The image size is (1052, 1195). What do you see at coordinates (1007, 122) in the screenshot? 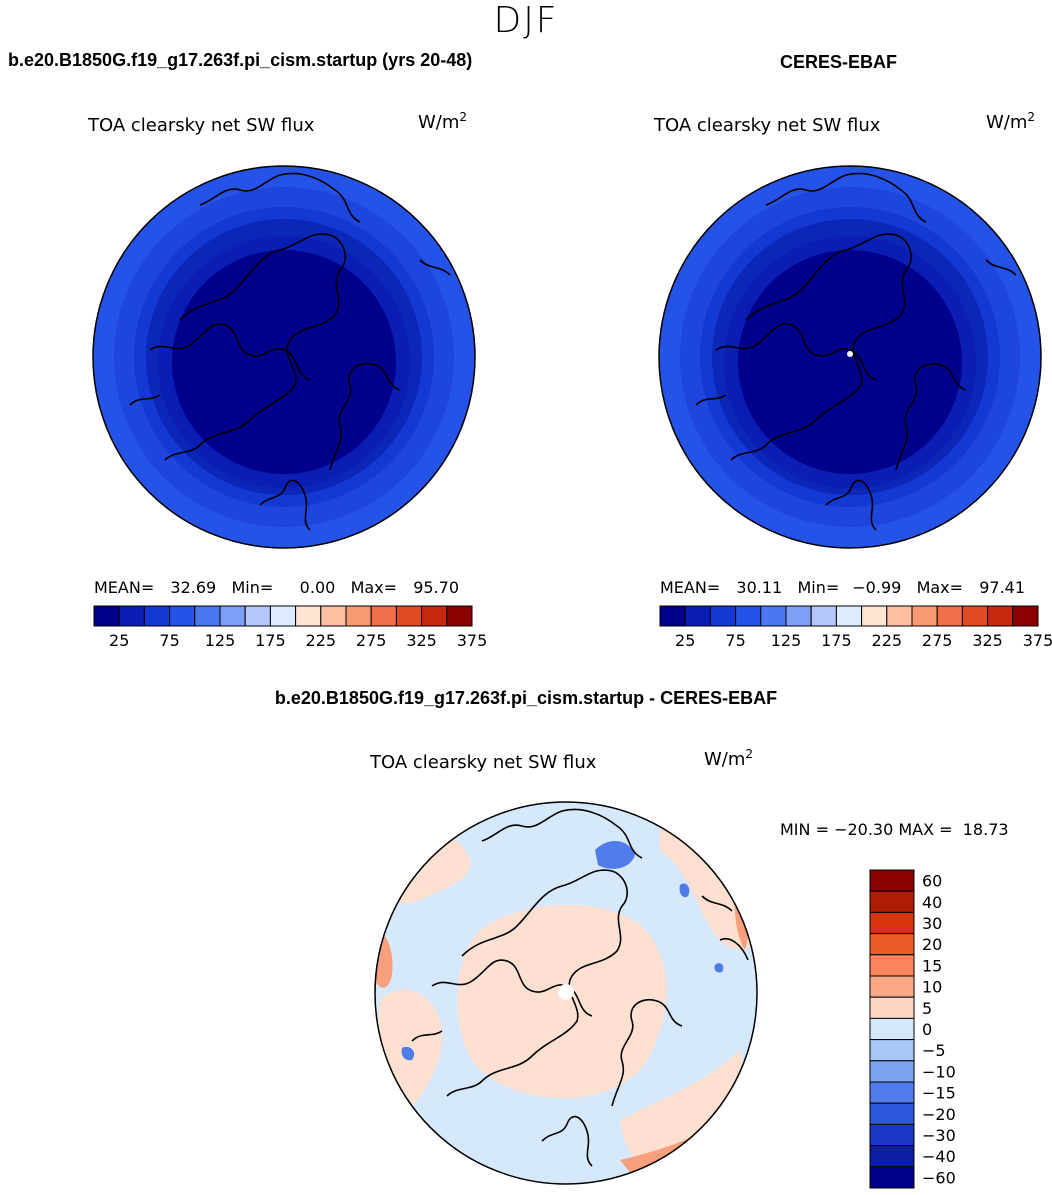
I see `obs-units-text: W/m` at bounding box center [1007, 122].